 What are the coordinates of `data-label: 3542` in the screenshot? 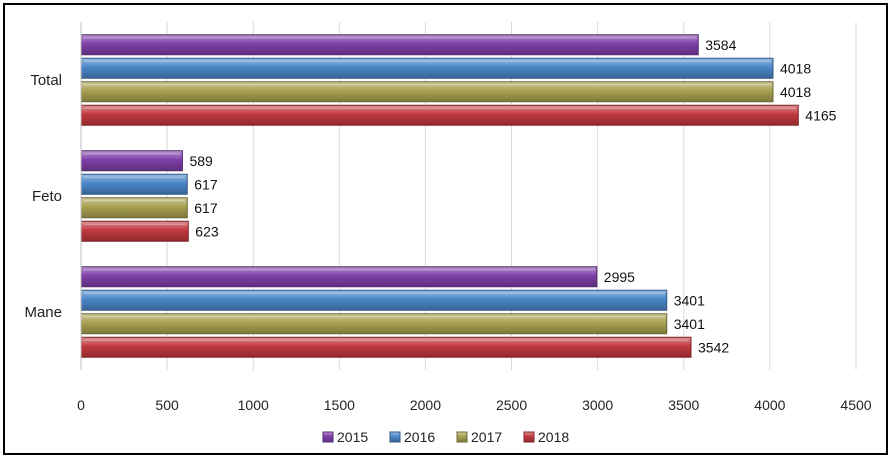 It's located at (713, 347).